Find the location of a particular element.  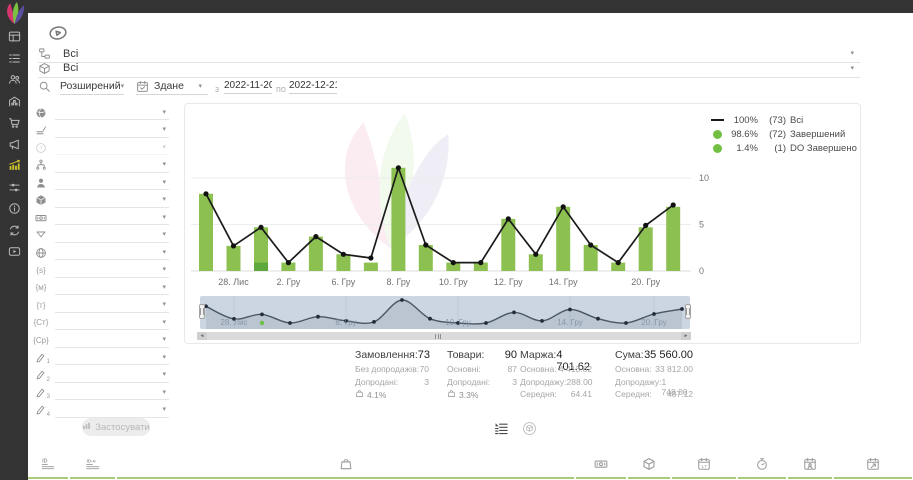

sidebar-item-sync is located at coordinates (14, 231).